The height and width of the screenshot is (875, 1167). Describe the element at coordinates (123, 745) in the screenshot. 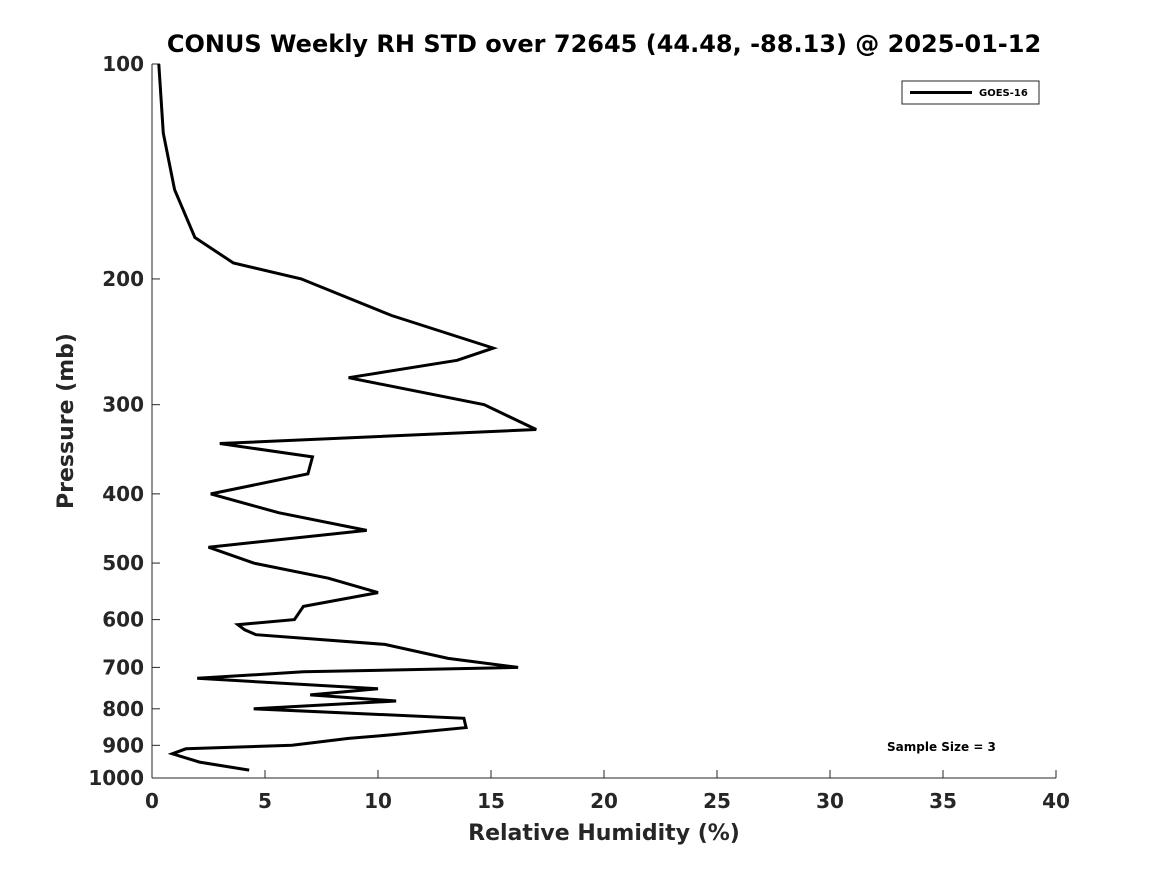

I see `y-tick-label-8: 900` at that location.